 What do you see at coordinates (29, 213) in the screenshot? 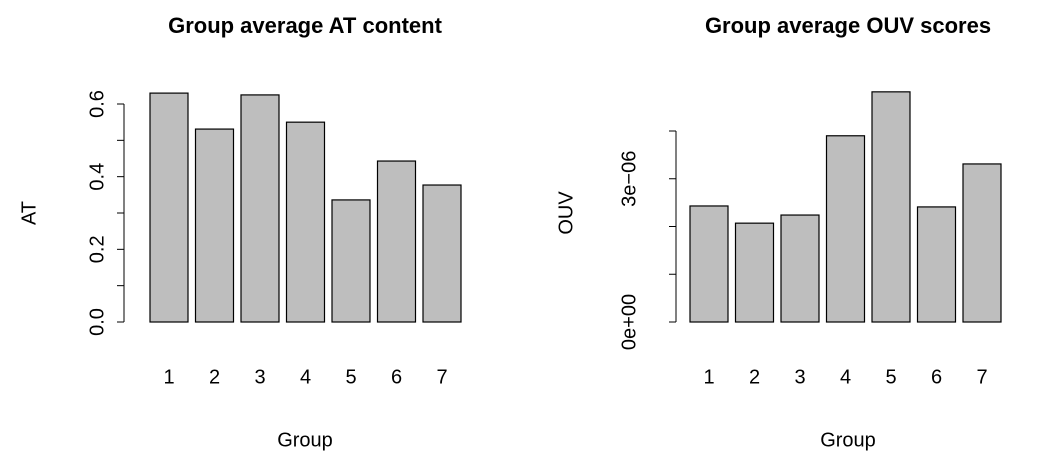
I see `y-axis-label: AT` at bounding box center [29, 213].